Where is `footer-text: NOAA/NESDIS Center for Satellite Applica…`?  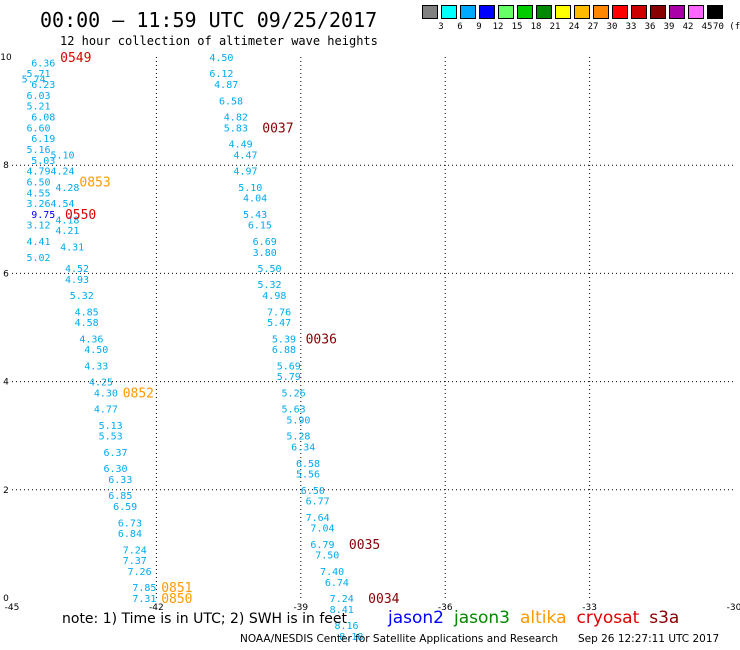
footer-text: NOAA/NESDIS Center for Satellite Applica… is located at coordinates (399, 639).